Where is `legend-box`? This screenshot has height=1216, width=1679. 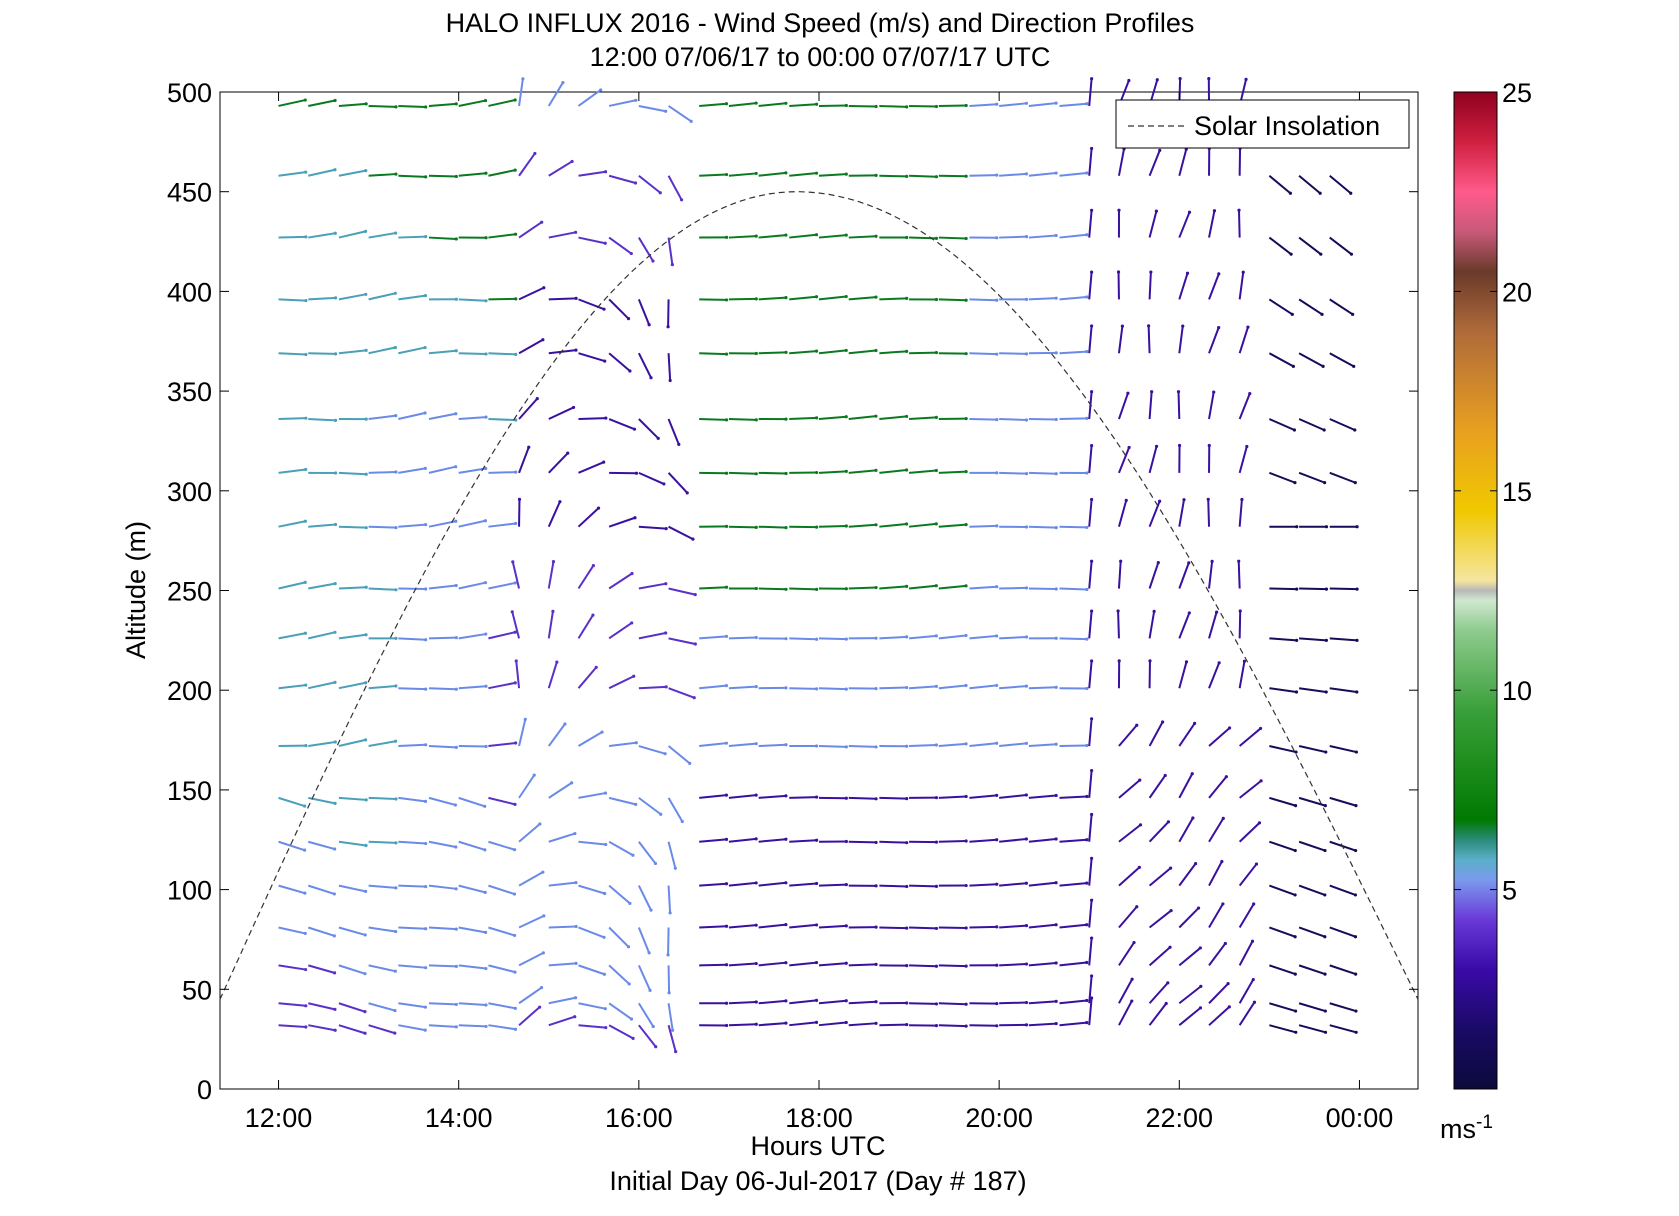 legend-box is located at coordinates (1262, 124).